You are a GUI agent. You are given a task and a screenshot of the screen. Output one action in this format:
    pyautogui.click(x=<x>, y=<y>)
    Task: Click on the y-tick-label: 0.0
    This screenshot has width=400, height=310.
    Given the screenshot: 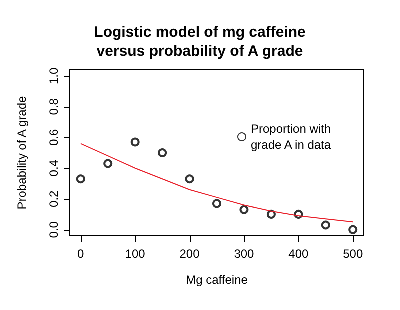 What is the action you would take?
    pyautogui.click(x=54, y=229)
    